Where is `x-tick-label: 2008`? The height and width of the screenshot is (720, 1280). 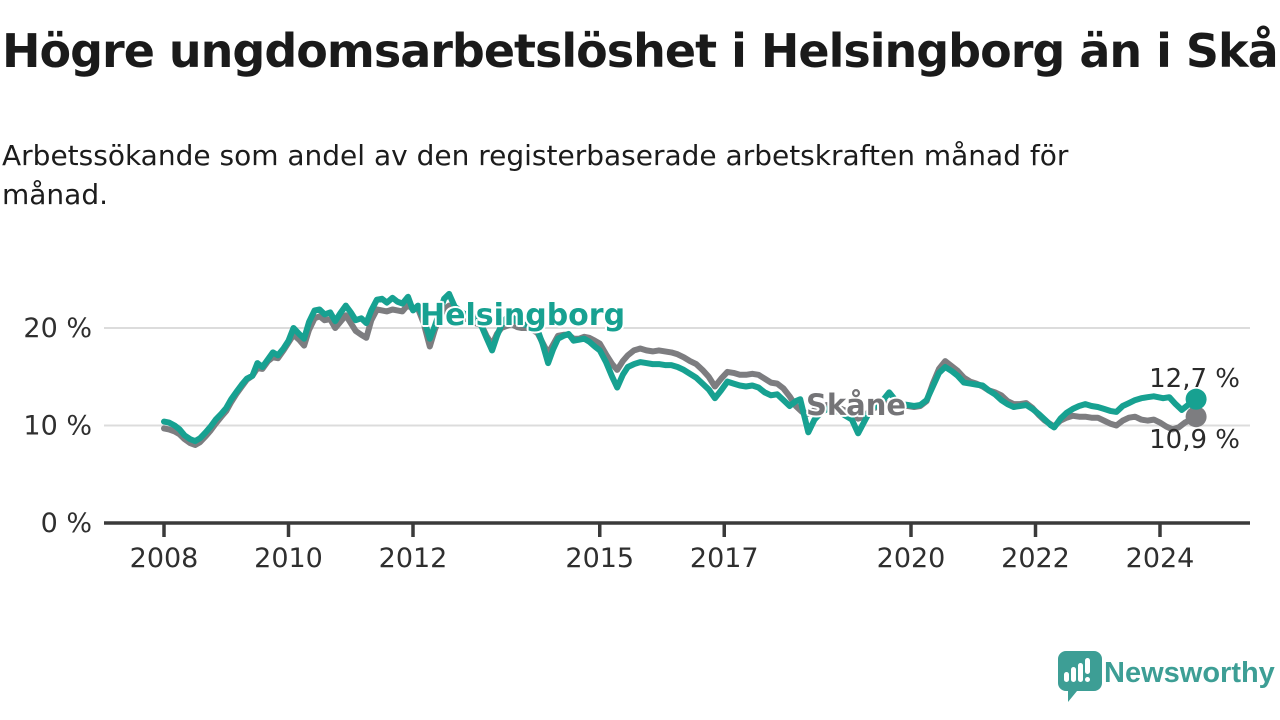 x-tick-label: 2008 is located at coordinates (164, 558).